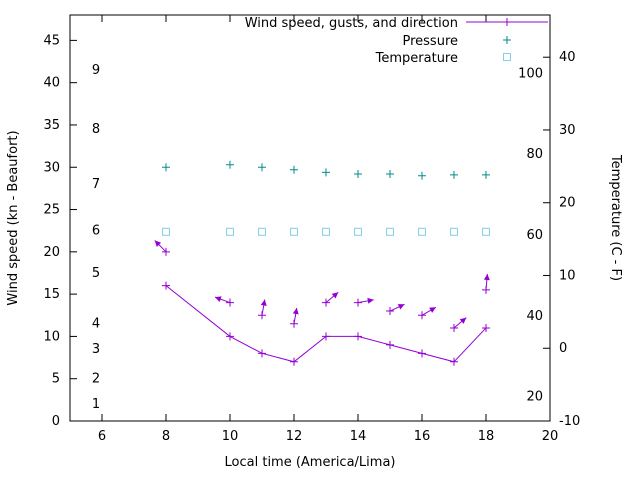 The image size is (640, 480). Describe the element at coordinates (56, 421) in the screenshot. I see `y-left-tick-label: 0` at that location.